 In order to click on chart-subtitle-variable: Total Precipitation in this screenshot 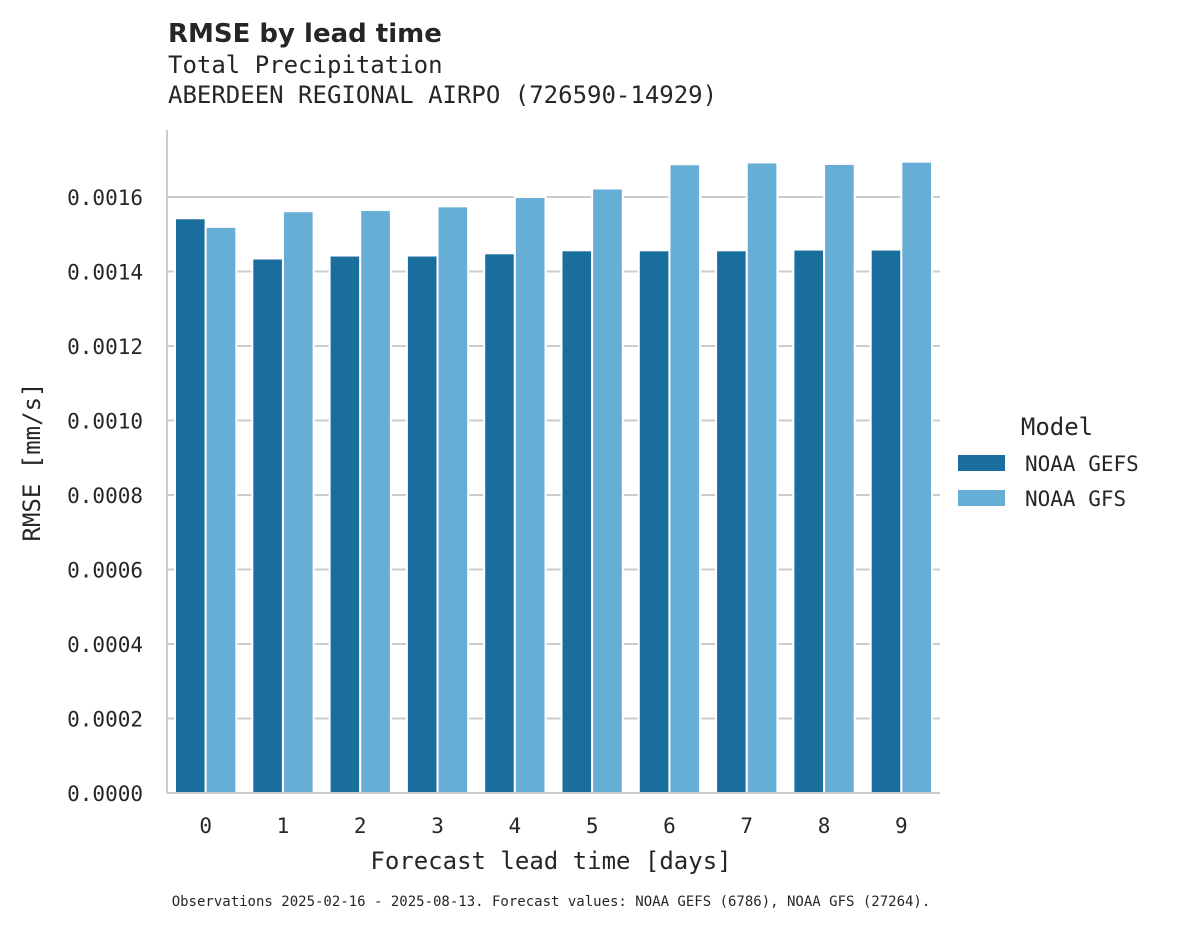, I will do `click(305, 65)`.